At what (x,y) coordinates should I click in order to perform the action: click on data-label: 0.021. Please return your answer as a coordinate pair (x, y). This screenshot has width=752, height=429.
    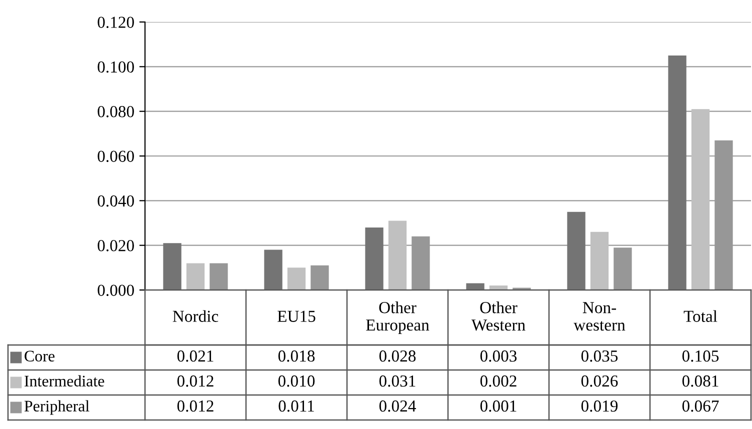
    Looking at the image, I should click on (195, 356).